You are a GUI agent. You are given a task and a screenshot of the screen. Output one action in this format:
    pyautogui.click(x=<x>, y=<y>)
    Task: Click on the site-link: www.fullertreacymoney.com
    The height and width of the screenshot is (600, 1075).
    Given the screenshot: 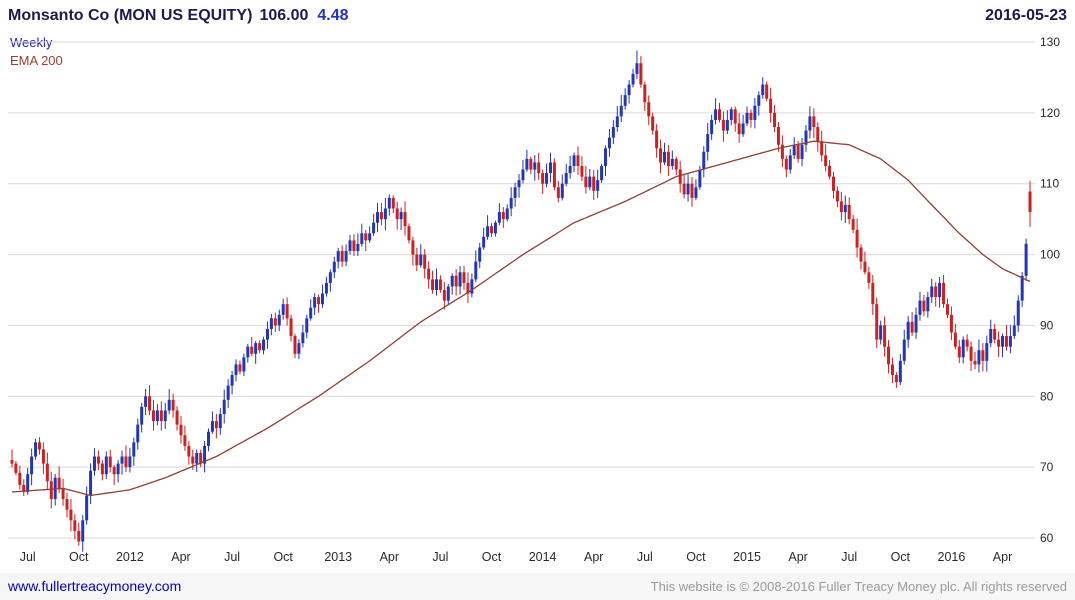 What is the action you would take?
    pyautogui.click(x=95, y=586)
    